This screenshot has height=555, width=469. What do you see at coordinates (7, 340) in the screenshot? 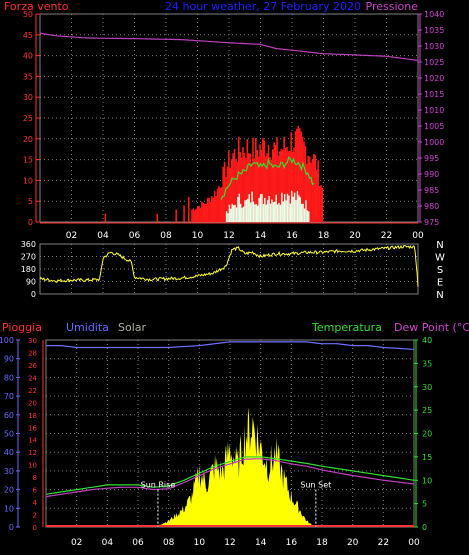
I see `y-left-tick-label: 100` at bounding box center [7, 340].